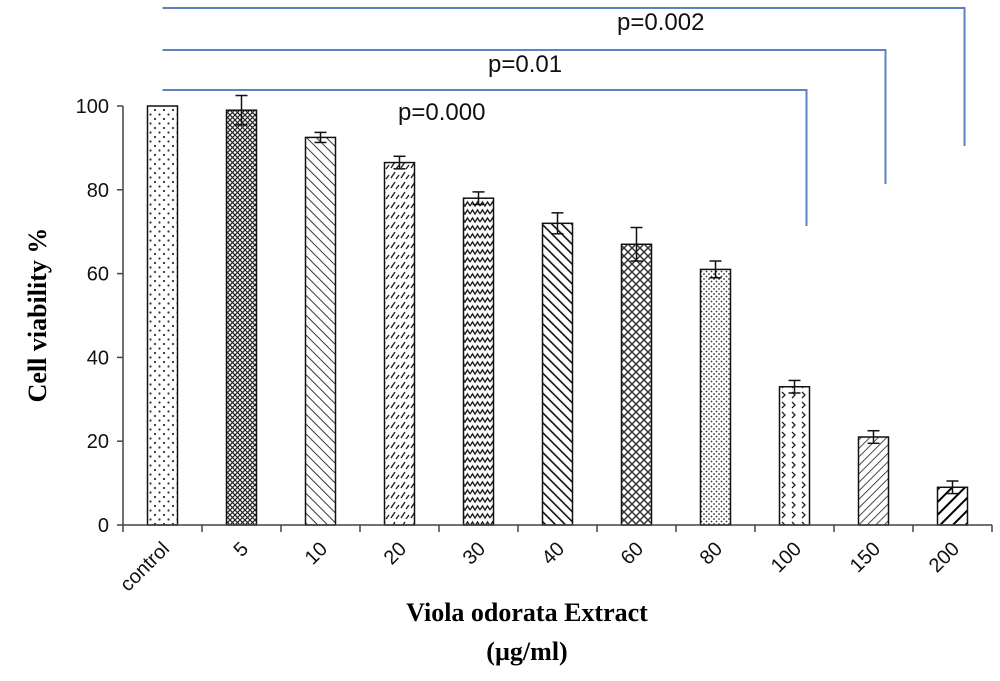 Image resolution: width=1000 pixels, height=681 pixels. I want to click on x-tick-label-80: 80, so click(711, 553).